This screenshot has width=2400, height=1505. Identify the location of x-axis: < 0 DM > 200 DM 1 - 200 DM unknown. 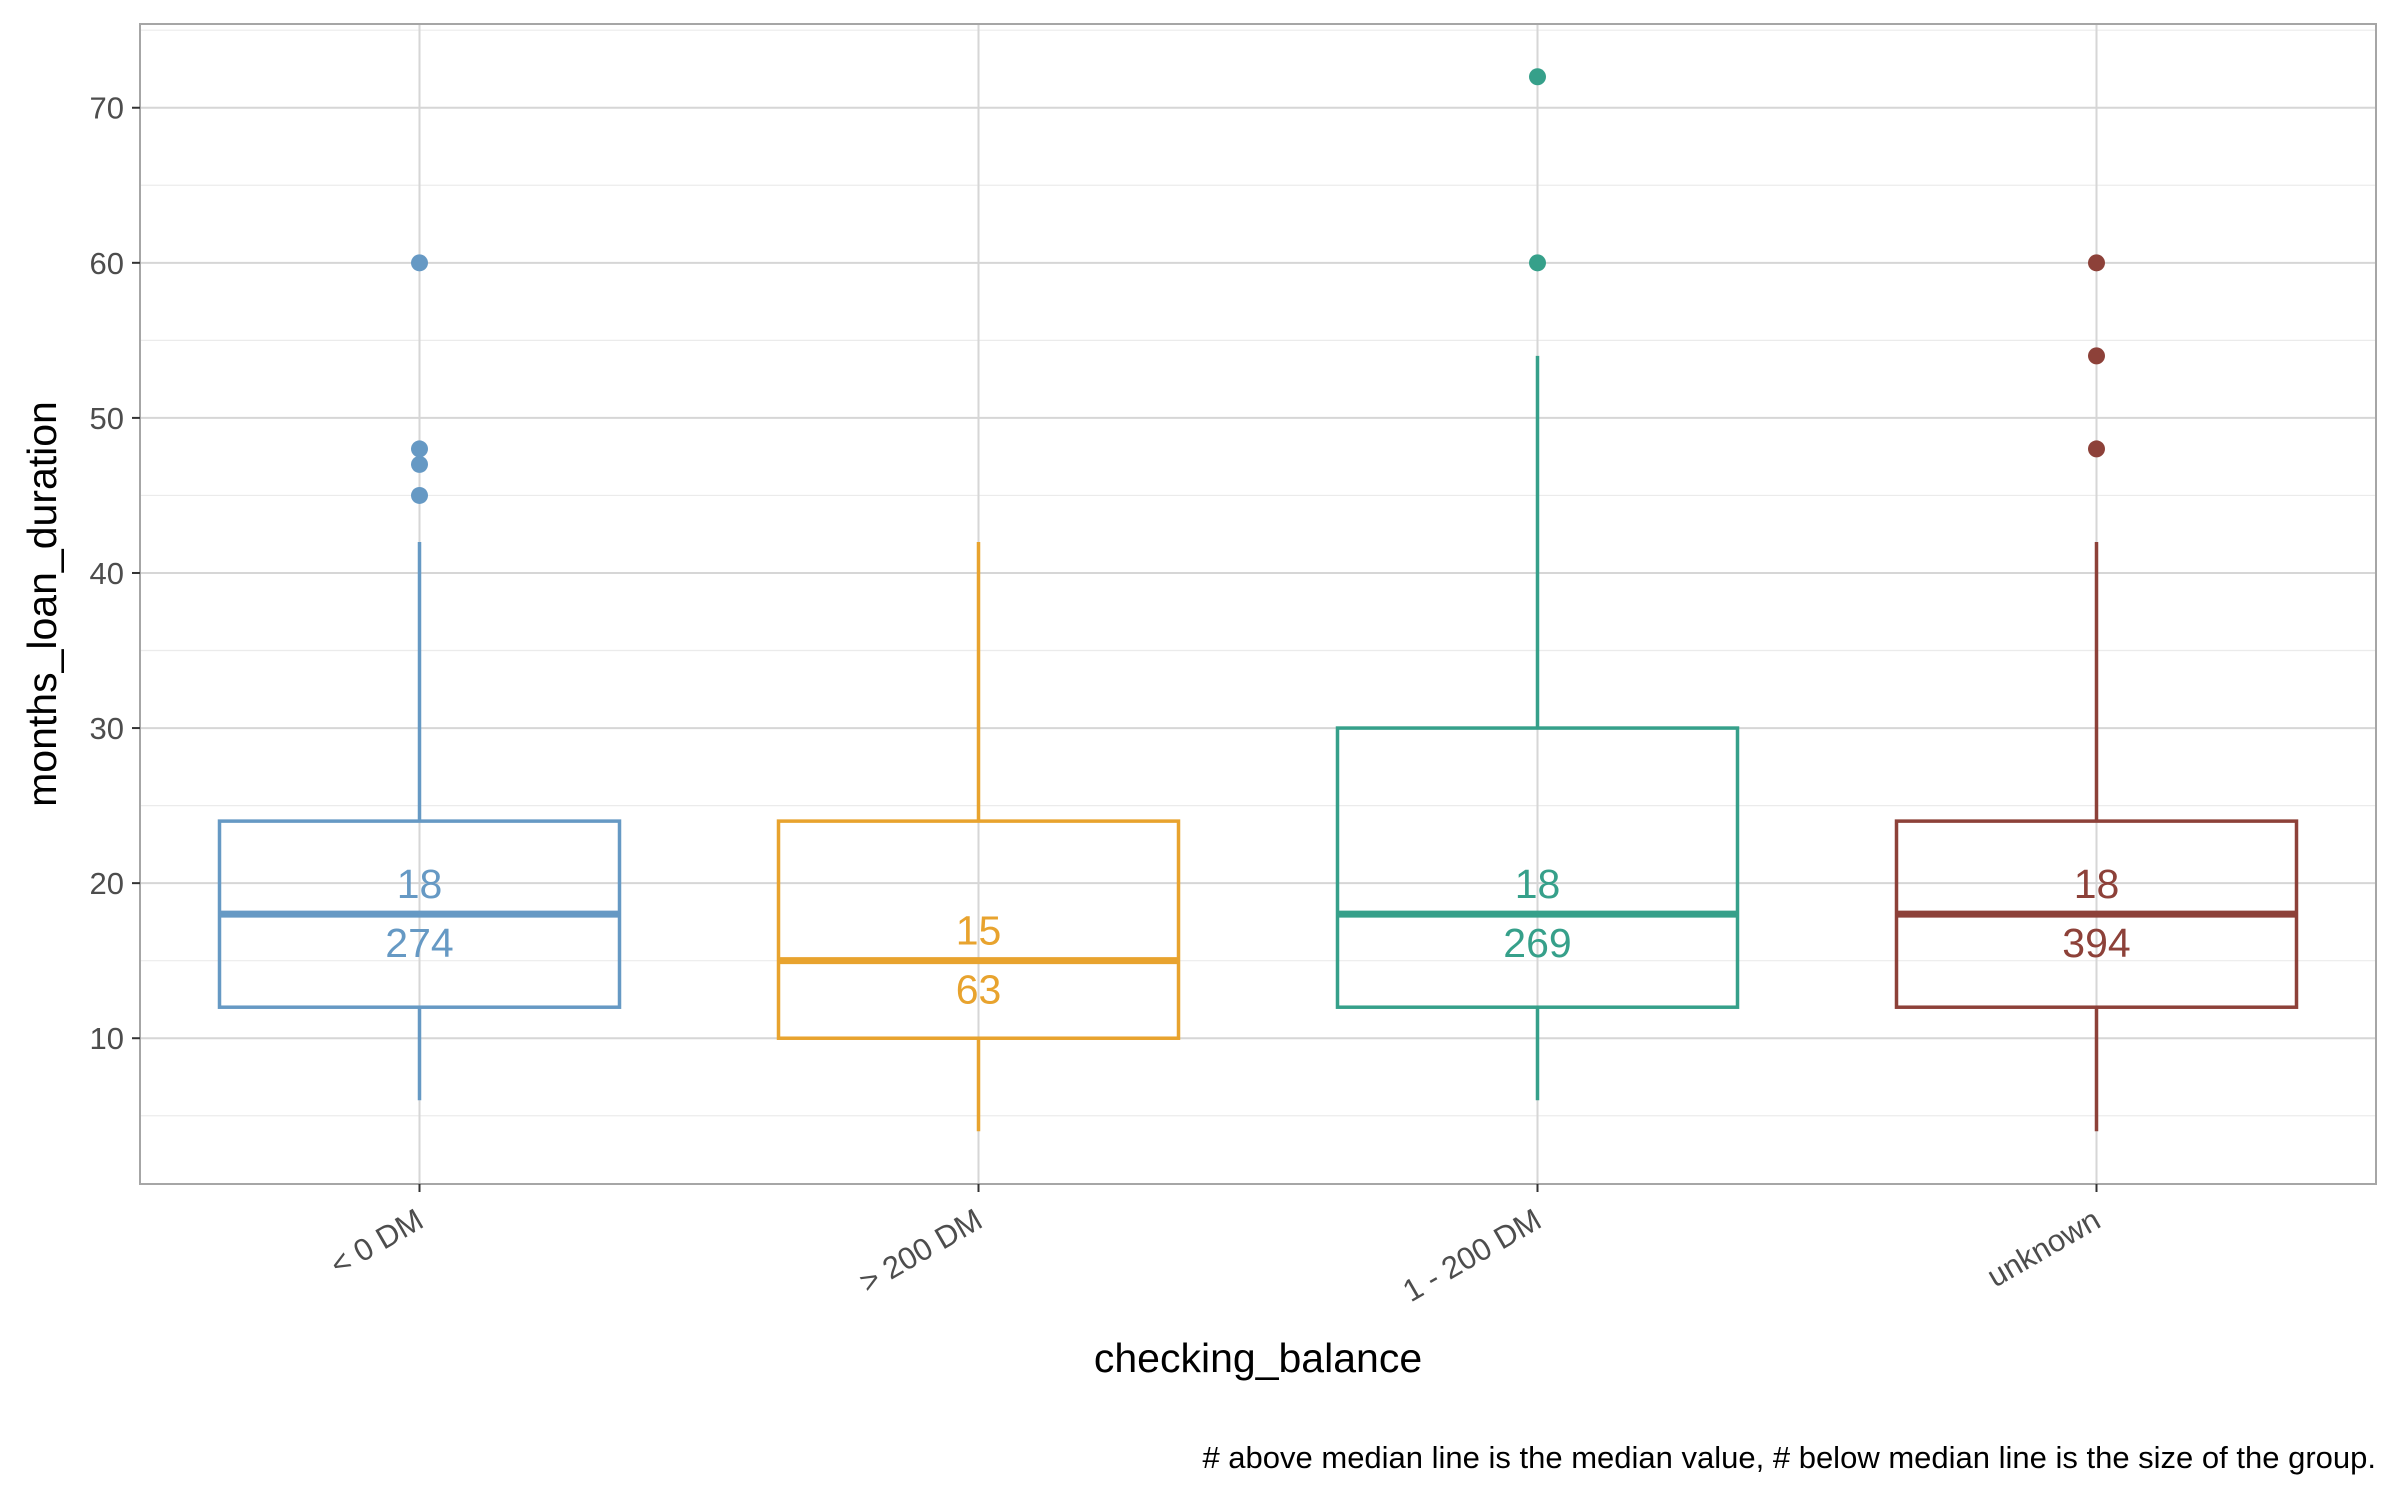
(1215, 1246).